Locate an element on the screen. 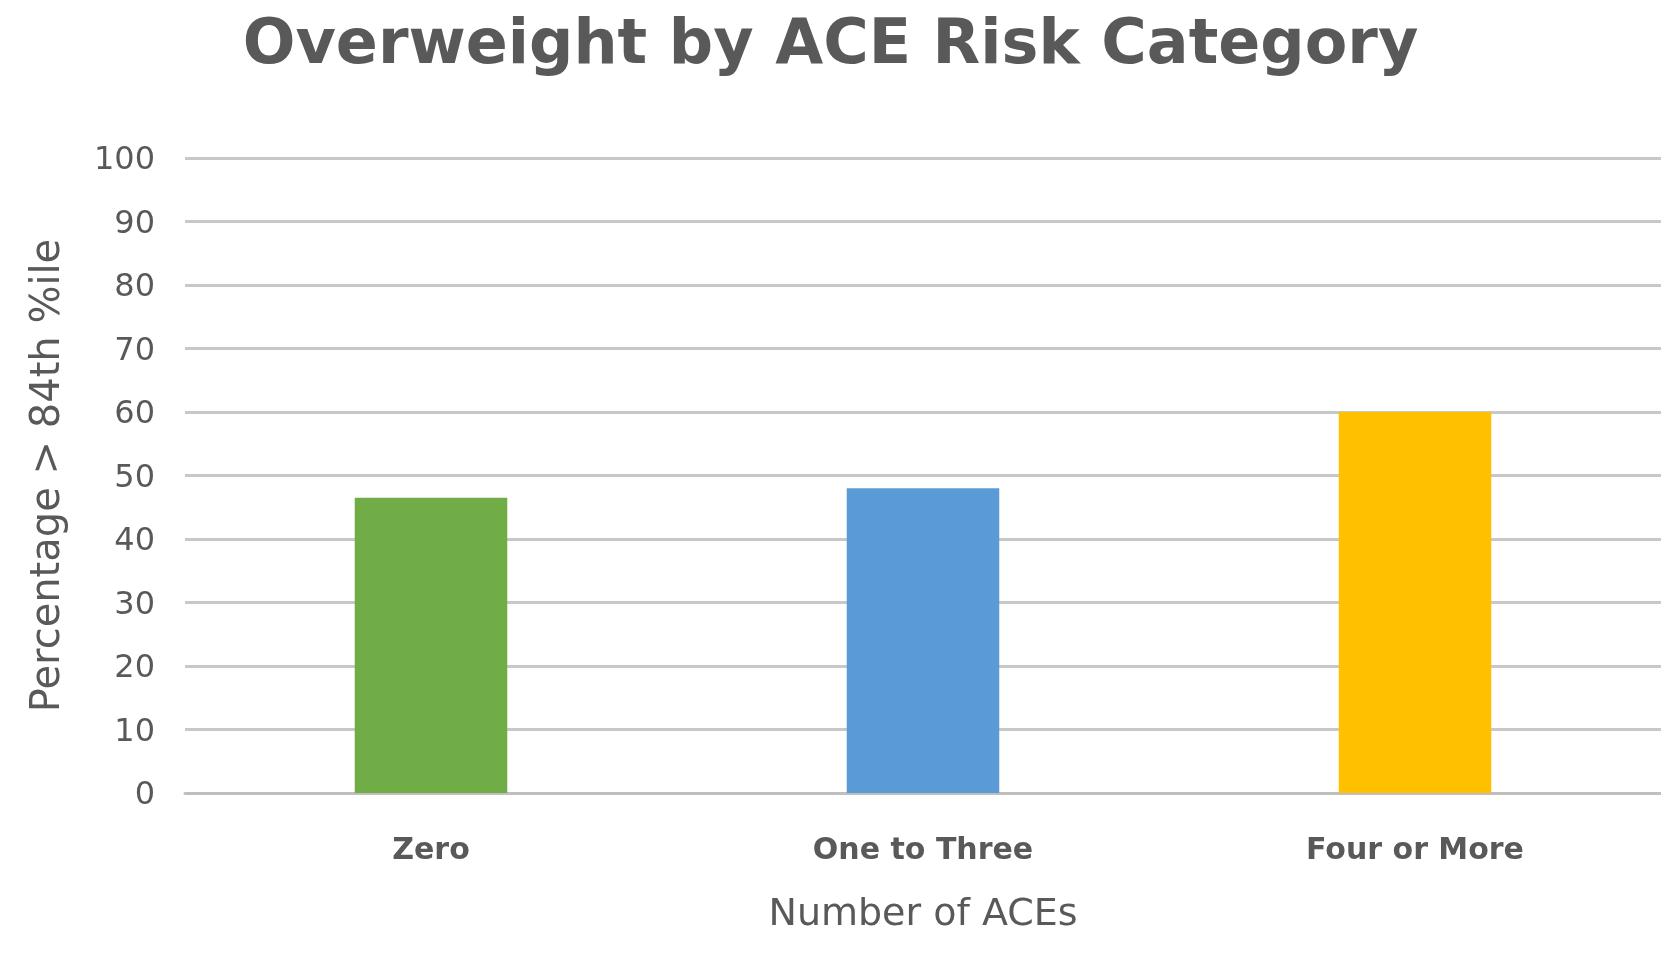  y-tick-label: 0 is located at coordinates (144, 793).